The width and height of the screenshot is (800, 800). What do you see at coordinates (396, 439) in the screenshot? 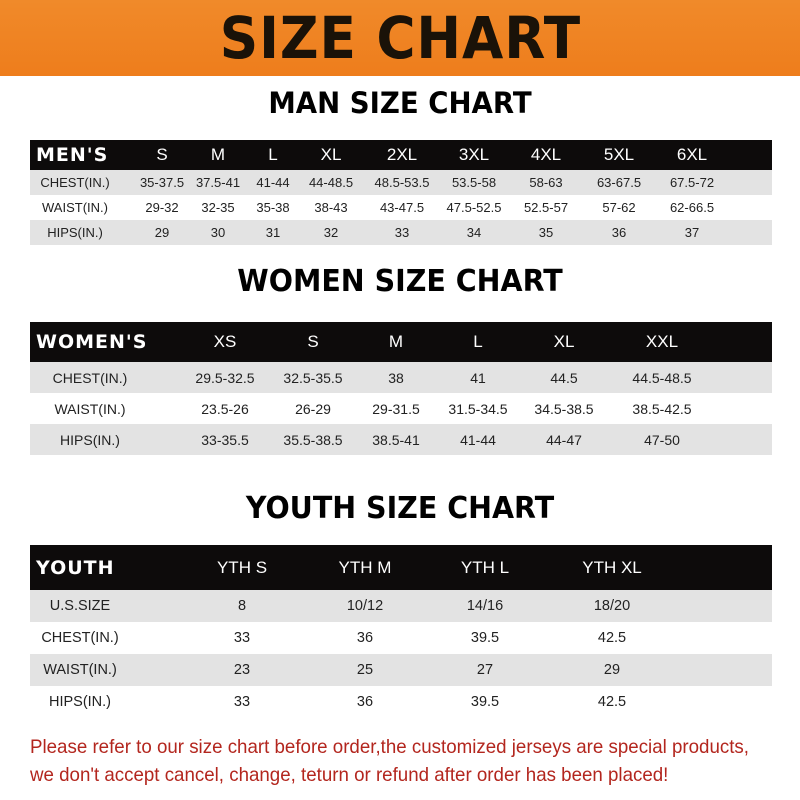
I see `table-cell: 38.5-41` at bounding box center [396, 439].